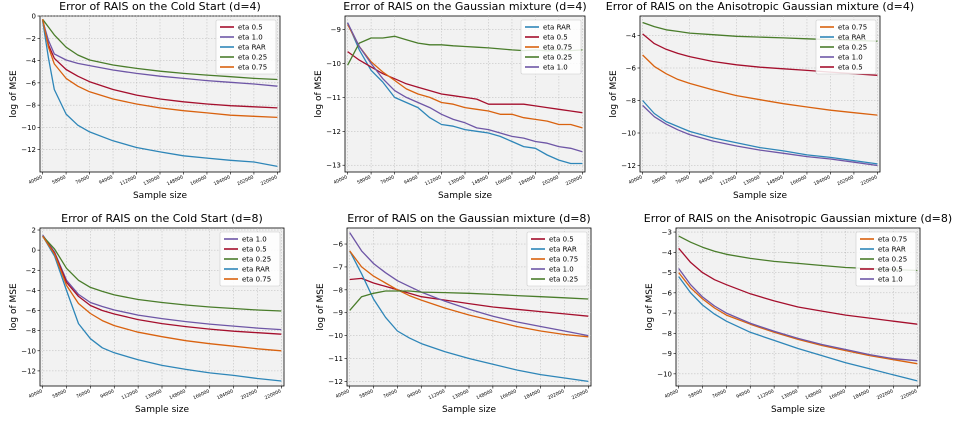 The width and height of the screenshot is (956, 424). I want to click on legend: eta 0.75 eta RAR eta 0.25 eta 0.5 eta 1.0, so click(886, 259).